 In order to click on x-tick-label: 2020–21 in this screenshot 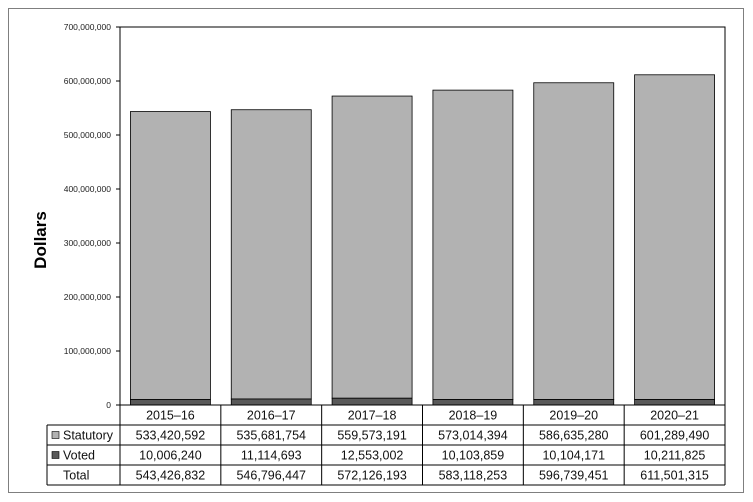, I will do `click(674, 416)`.